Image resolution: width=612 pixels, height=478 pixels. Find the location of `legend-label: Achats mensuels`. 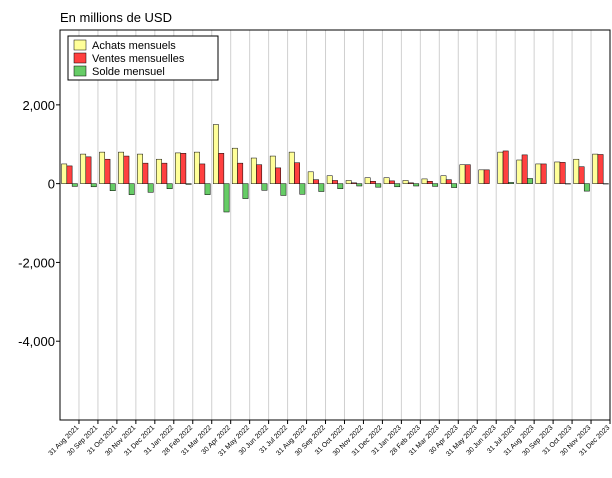

legend-label: Achats mensuels is located at coordinates (134, 46).